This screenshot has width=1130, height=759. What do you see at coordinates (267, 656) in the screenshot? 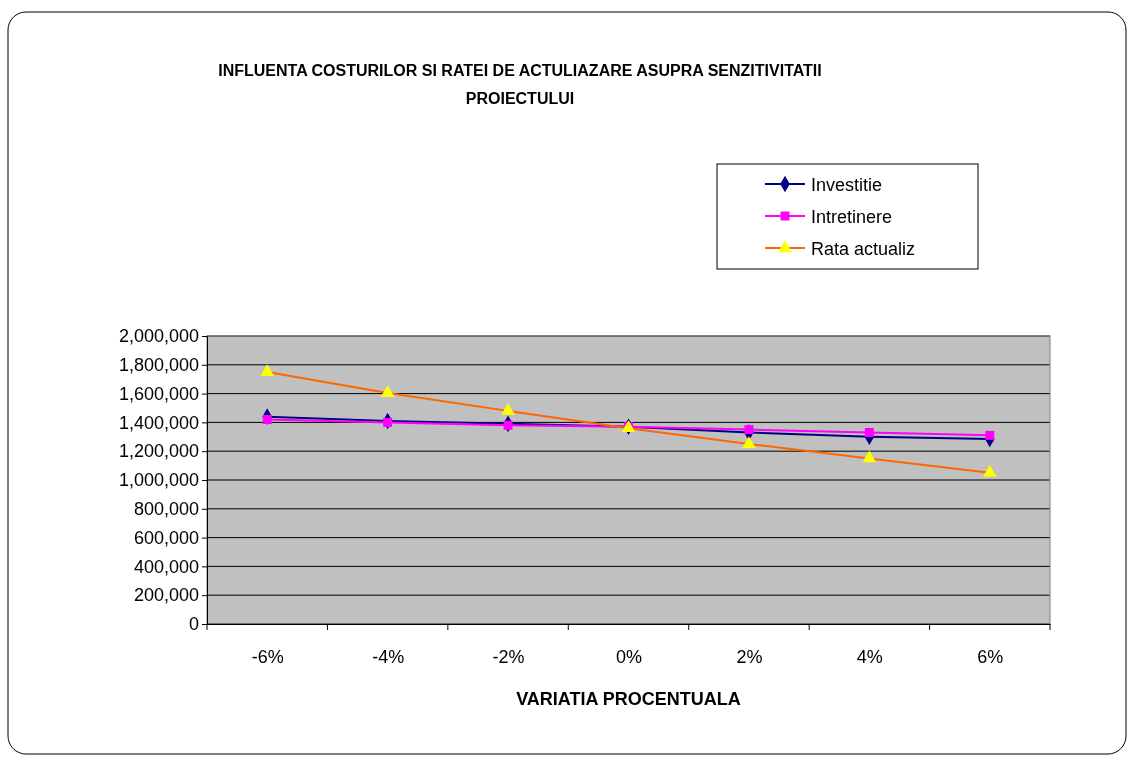
I see `x-tick-label: -6%` at bounding box center [267, 656].